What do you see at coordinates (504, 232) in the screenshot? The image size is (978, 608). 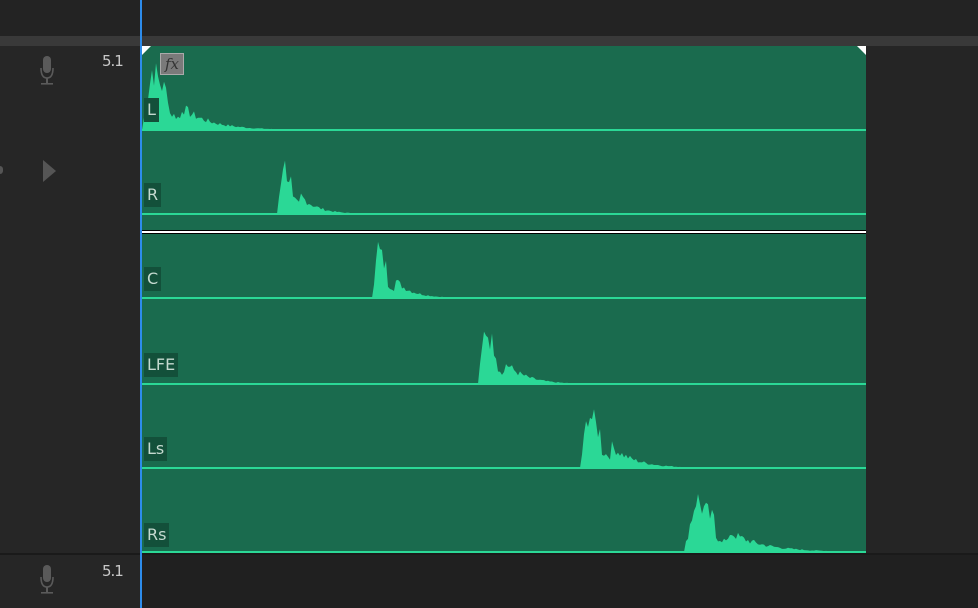 I see `volume-rubber-band` at bounding box center [504, 232].